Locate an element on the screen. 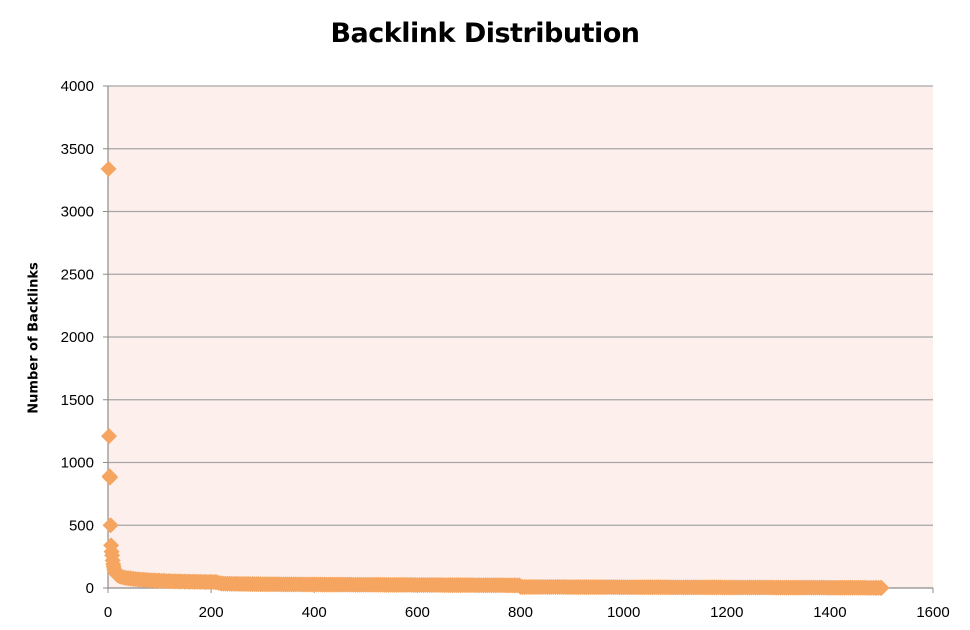 The height and width of the screenshot is (630, 970). y-tick-label: 1000 is located at coordinates (77, 463).